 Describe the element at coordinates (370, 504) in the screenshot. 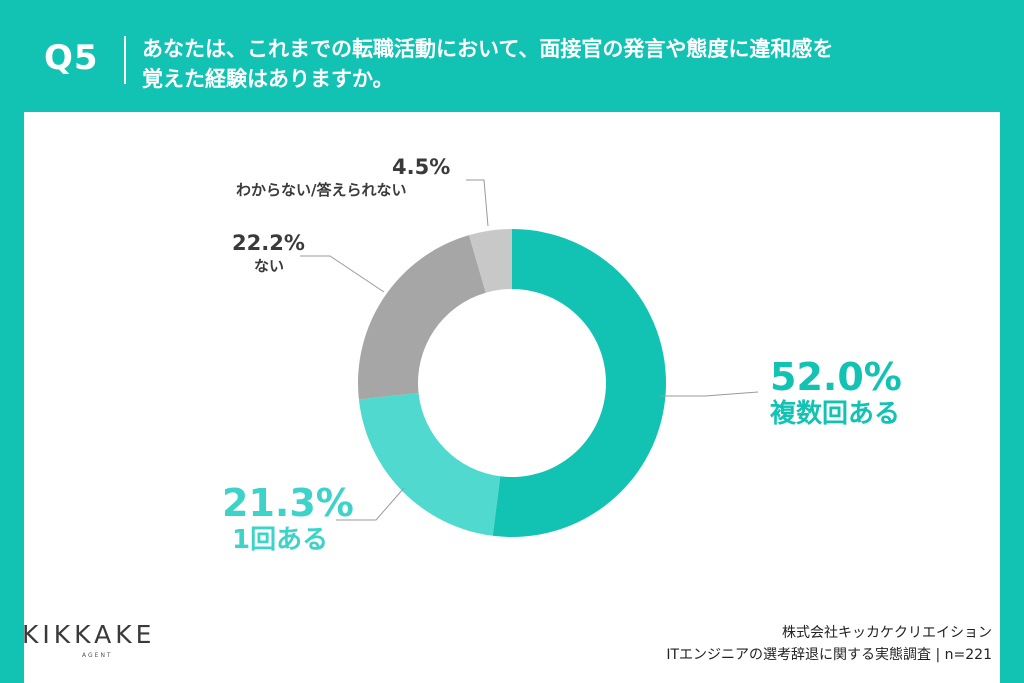

I see `leader-line-once` at that location.